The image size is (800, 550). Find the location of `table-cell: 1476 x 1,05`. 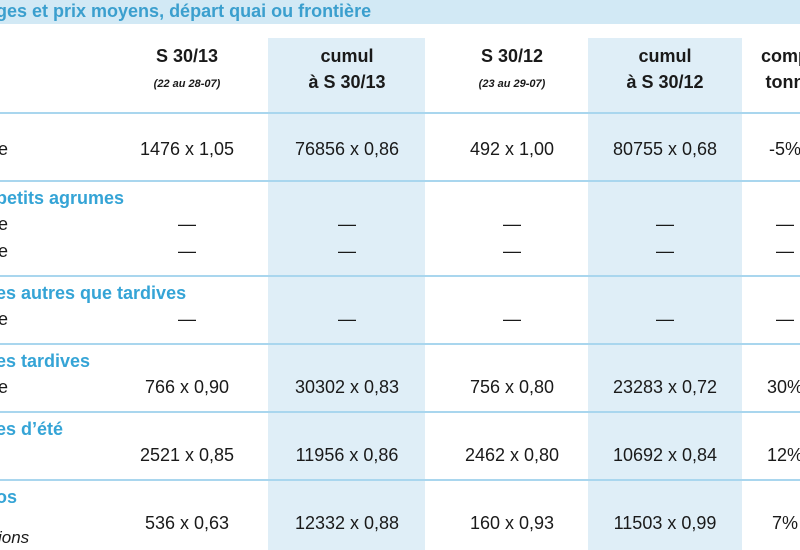

table-cell: 1476 x 1,05 is located at coordinates (187, 149).